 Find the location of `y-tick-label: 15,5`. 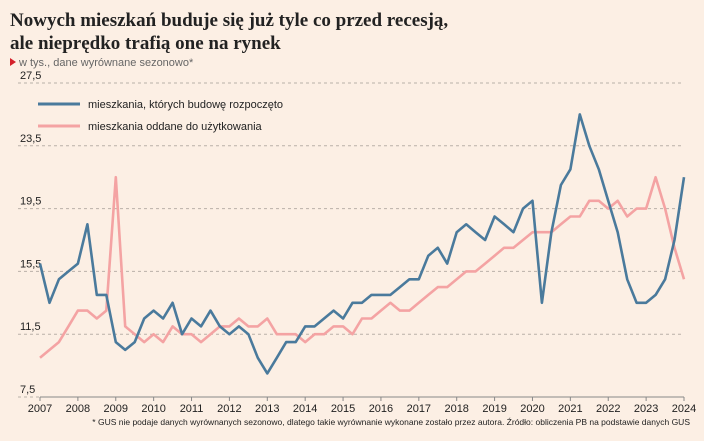

y-tick-label: 15,5 is located at coordinates (30, 264).